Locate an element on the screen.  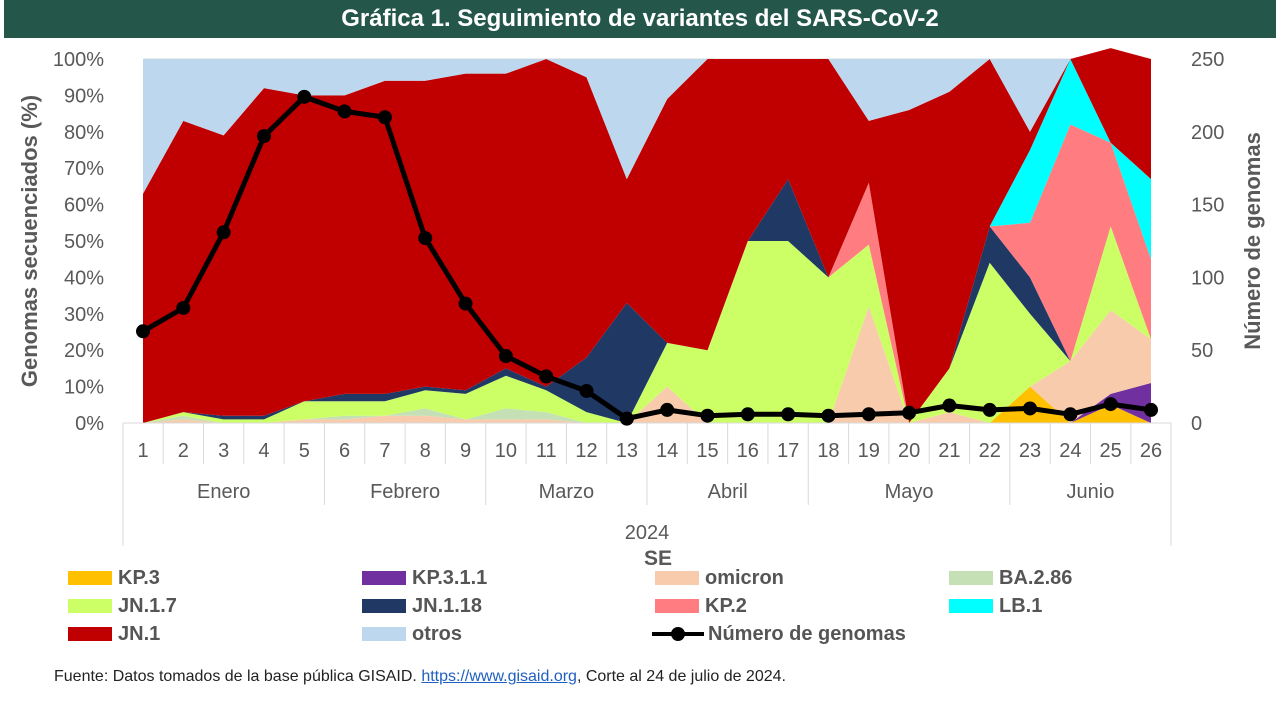
y2-tick-label: 150 is located at coordinates (1207, 206).